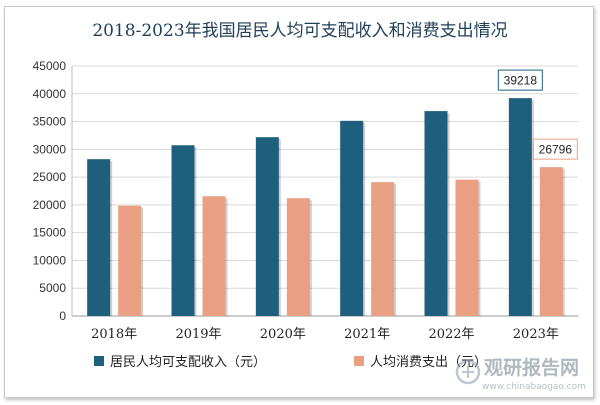 The image size is (600, 405). What do you see at coordinates (283, 334) in the screenshot?
I see `x-tick-label: 2020年` at bounding box center [283, 334].